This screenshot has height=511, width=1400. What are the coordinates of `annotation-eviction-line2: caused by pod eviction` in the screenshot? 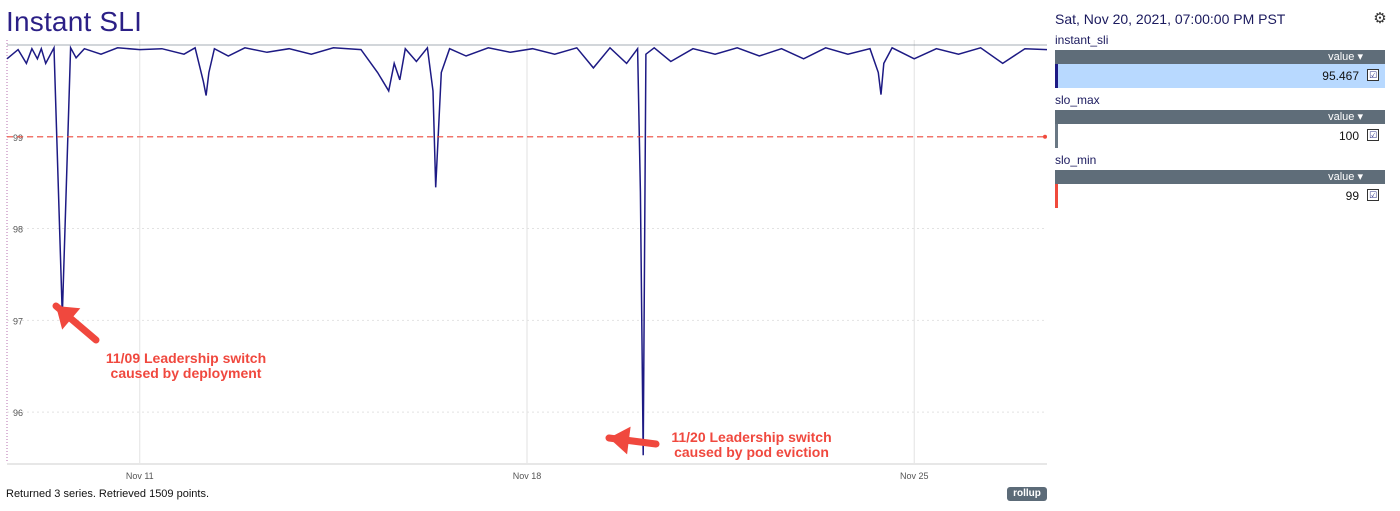 It's located at (751, 452).